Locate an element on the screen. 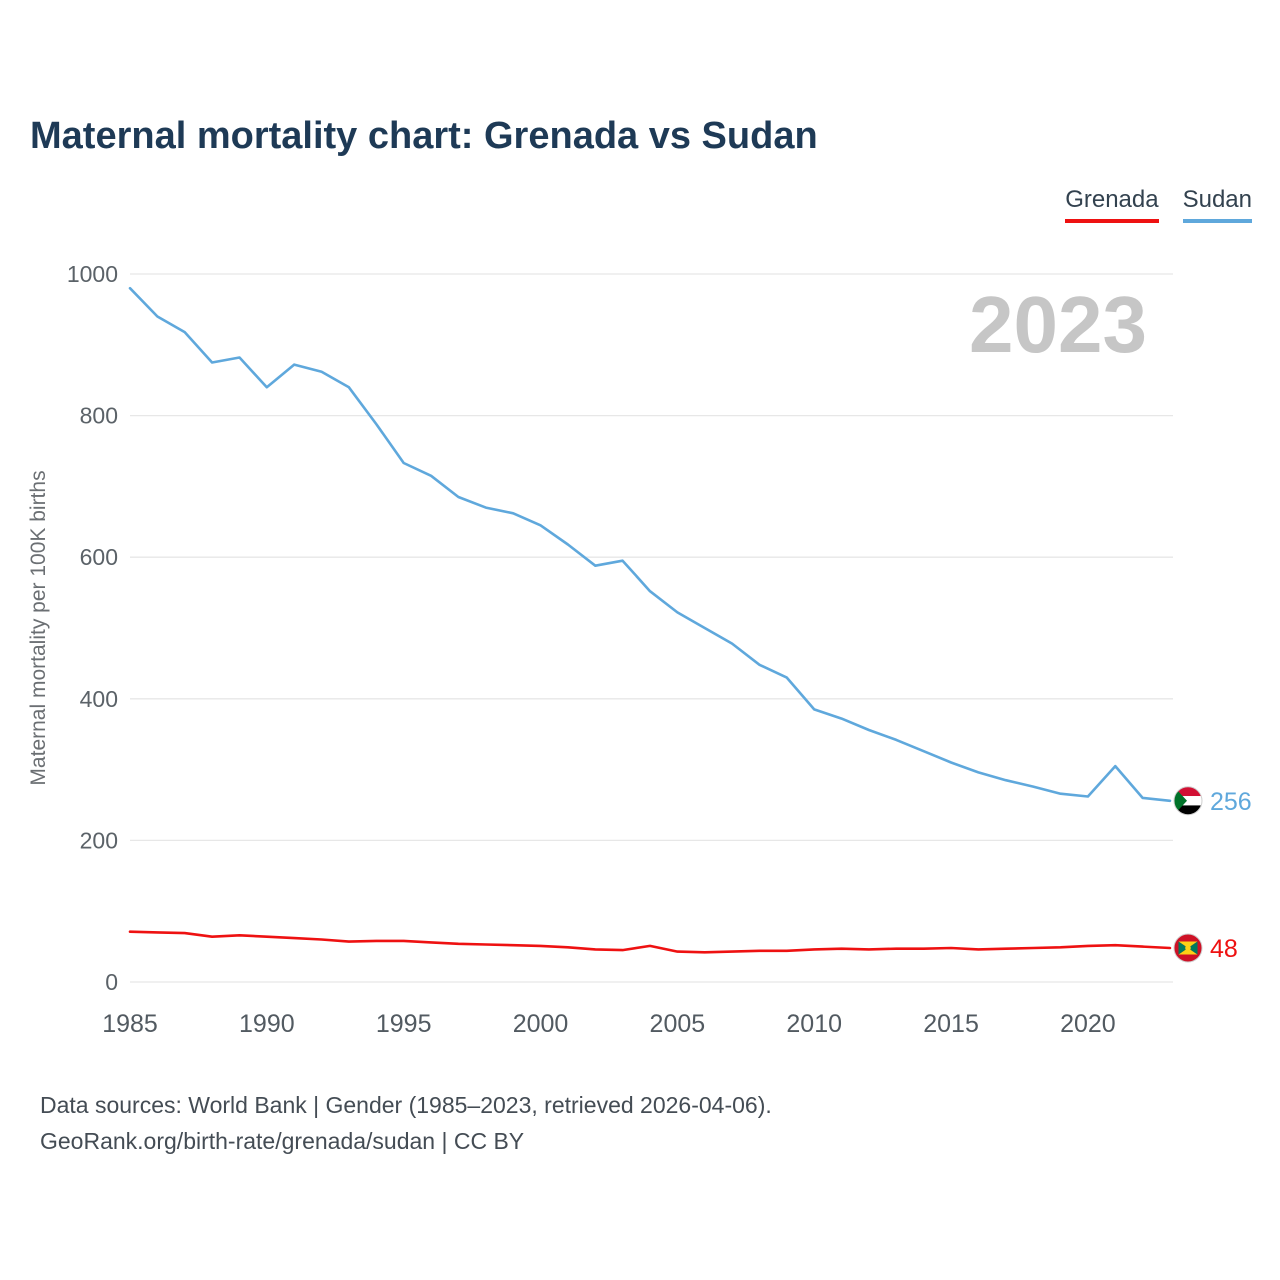 This screenshot has height=1280, width=1280. y-tick-label: 200 is located at coordinates (99, 840).